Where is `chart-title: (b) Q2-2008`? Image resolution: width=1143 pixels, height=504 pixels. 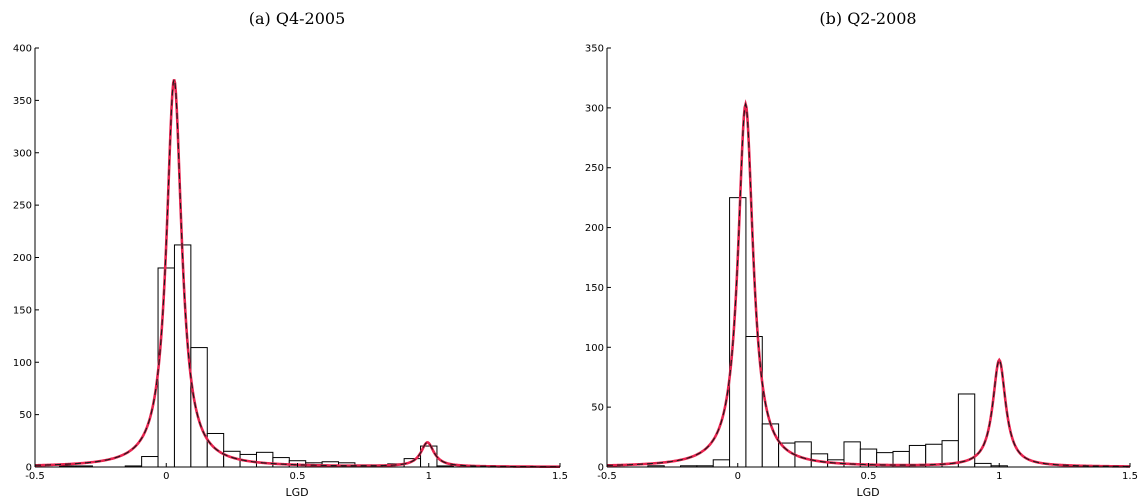
chart-title: (b) Q2-2008 is located at coordinates (867, 18).